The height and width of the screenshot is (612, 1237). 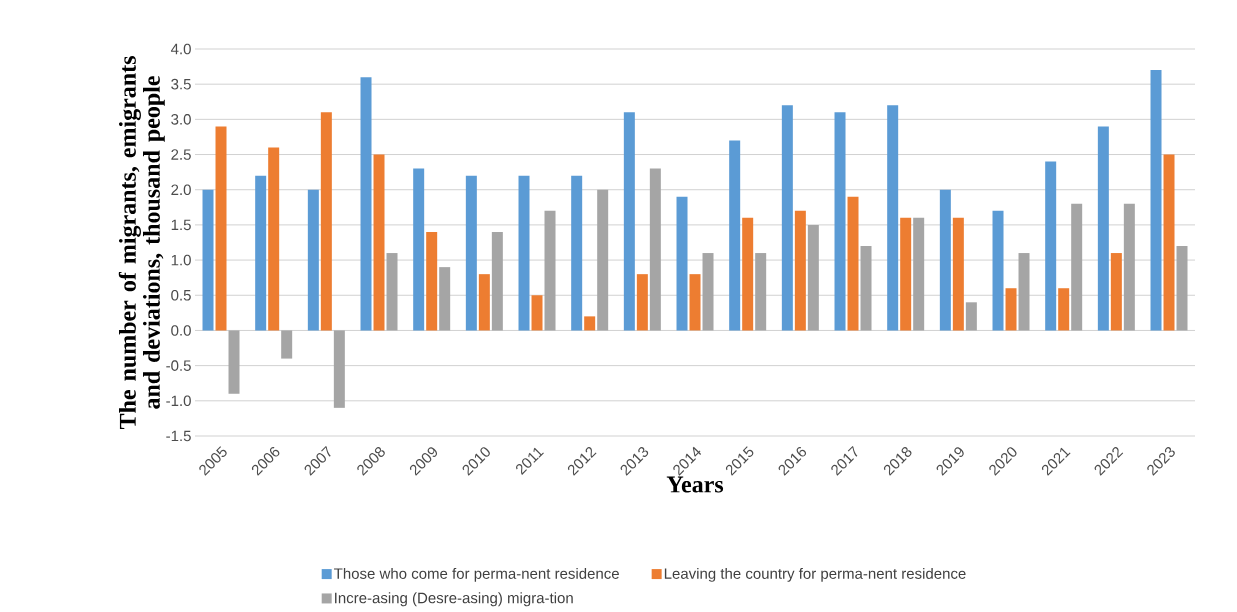 I want to click on y-tick-label: 3.0, so click(x=181, y=119).